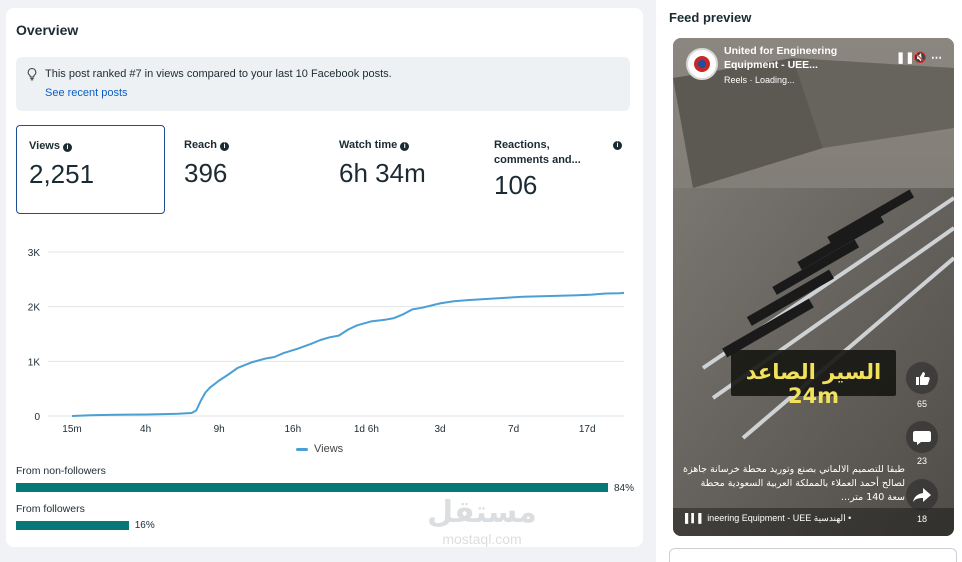 The height and width of the screenshot is (562, 962). I want to click on metric-views-value: 2,251, so click(62, 174).